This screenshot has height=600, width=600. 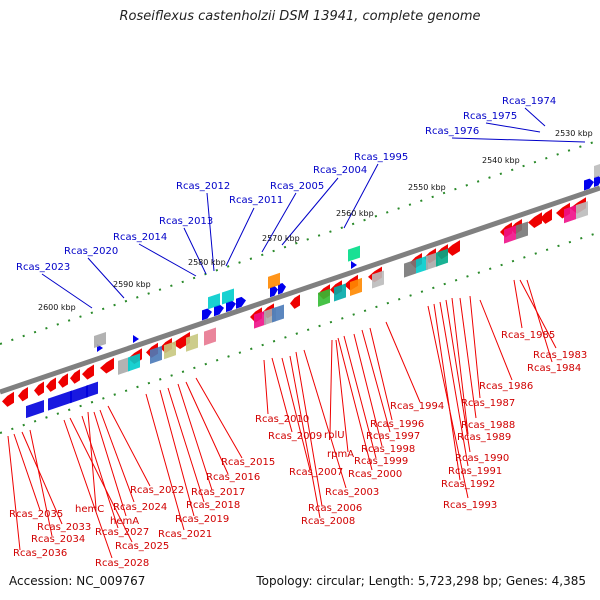 I want to click on gene-label: Rcas_2025, so click(x=142, y=546).